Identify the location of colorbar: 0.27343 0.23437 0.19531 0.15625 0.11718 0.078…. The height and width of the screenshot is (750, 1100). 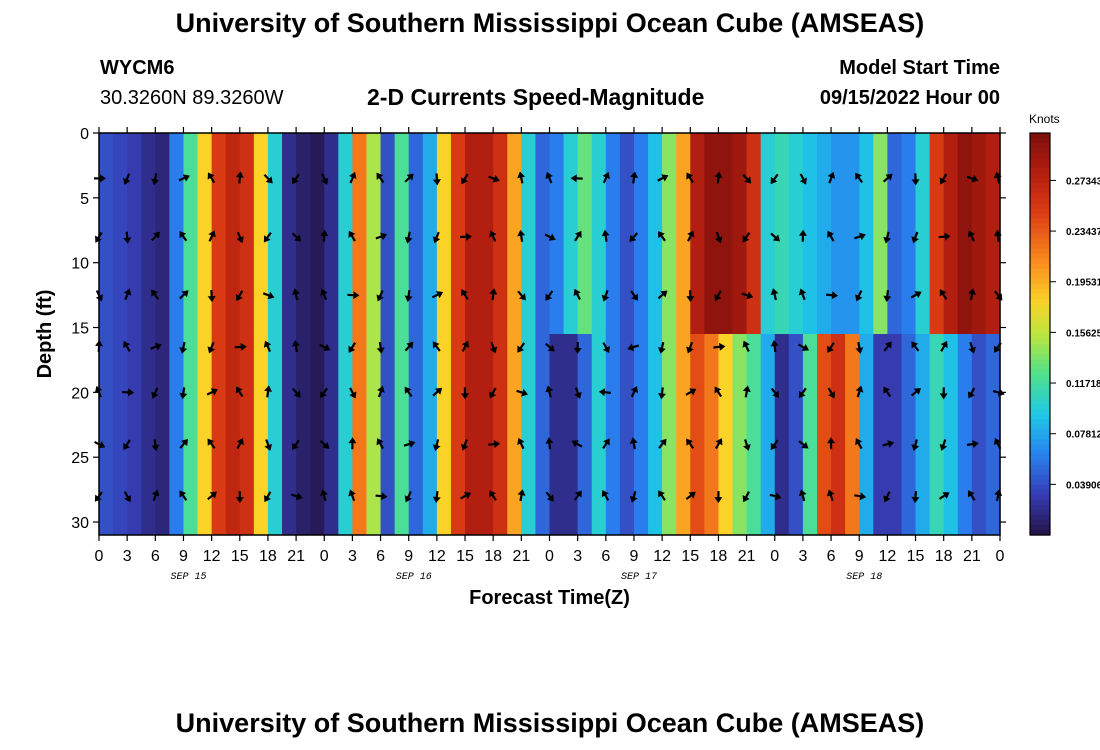
(1064, 334).